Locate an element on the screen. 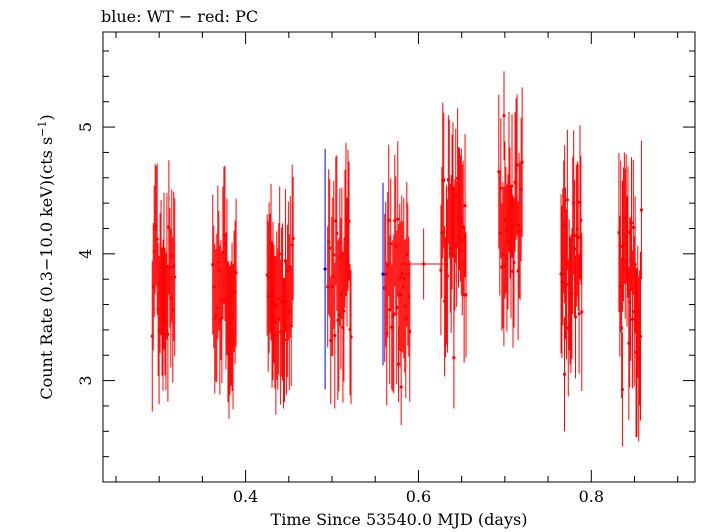 The height and width of the screenshot is (532, 709). y-axis-label: Count Rate (0.3−10.0 keV)(cts s−1) is located at coordinates (46, 256).